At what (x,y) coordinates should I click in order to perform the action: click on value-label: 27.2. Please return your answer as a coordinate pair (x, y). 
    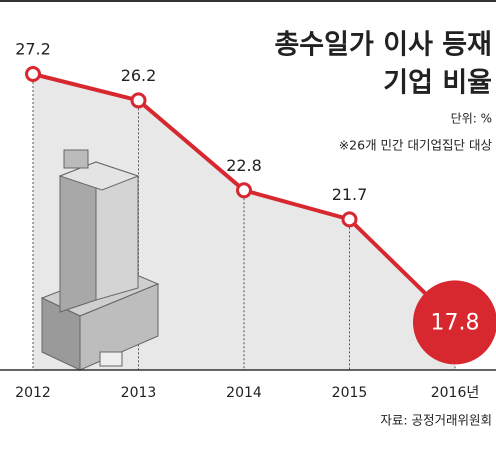
    Looking at the image, I should click on (33, 49).